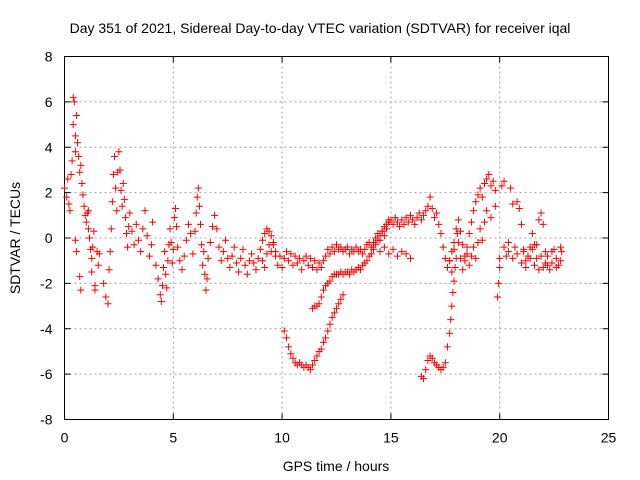 The width and height of the screenshot is (640, 480). I want to click on y-tick-label: 0, so click(49, 238).